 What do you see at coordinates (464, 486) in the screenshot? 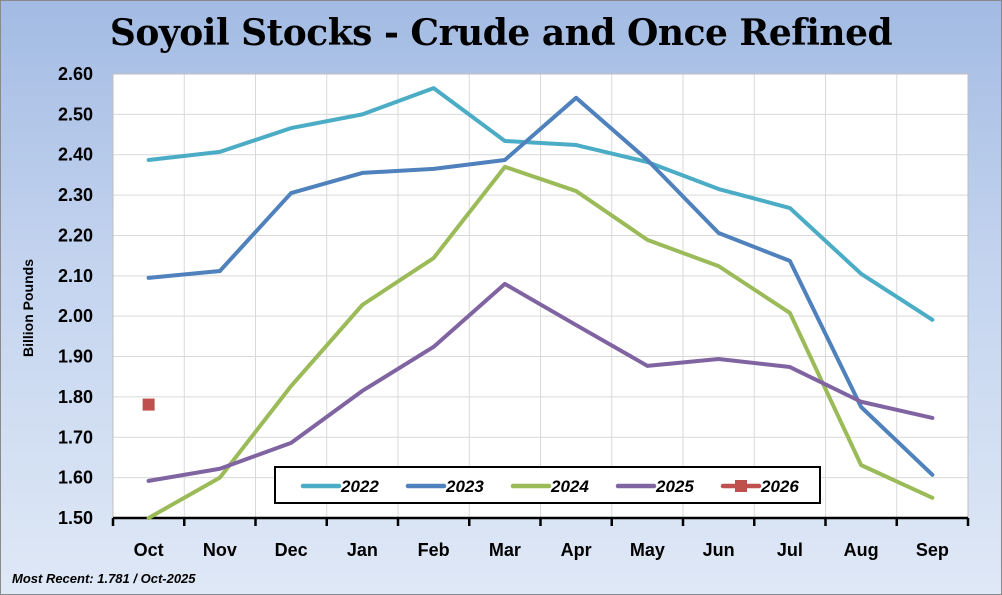
I see `legend-label-2023: 2023` at bounding box center [464, 486].